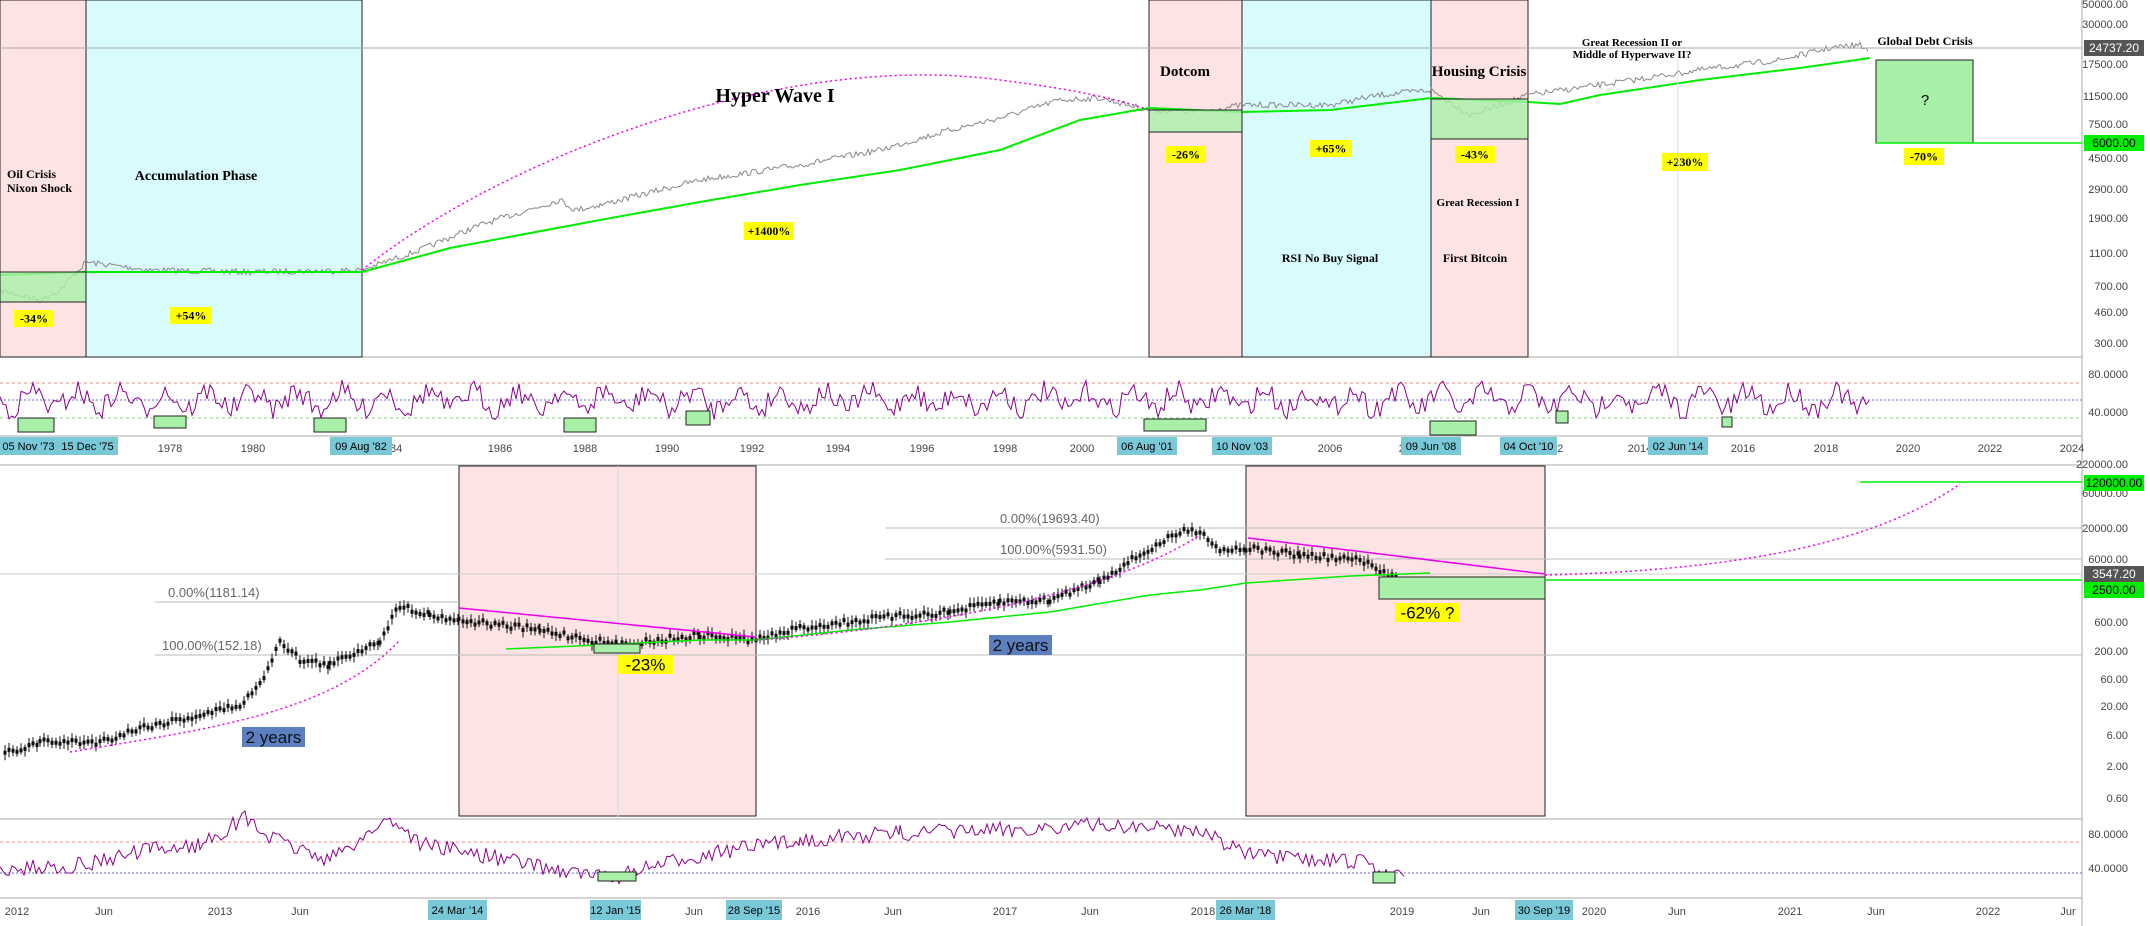 This screenshot has width=2150, height=926. What do you see at coordinates (1082, 449) in the screenshot?
I see `x-tick: 2000` at bounding box center [1082, 449].